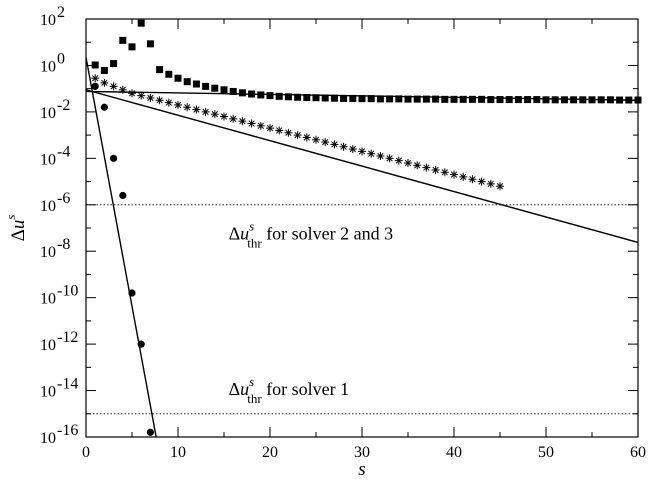  Describe the element at coordinates (63, 244) in the screenshot. I see `y-tick-exponent: -8` at that location.